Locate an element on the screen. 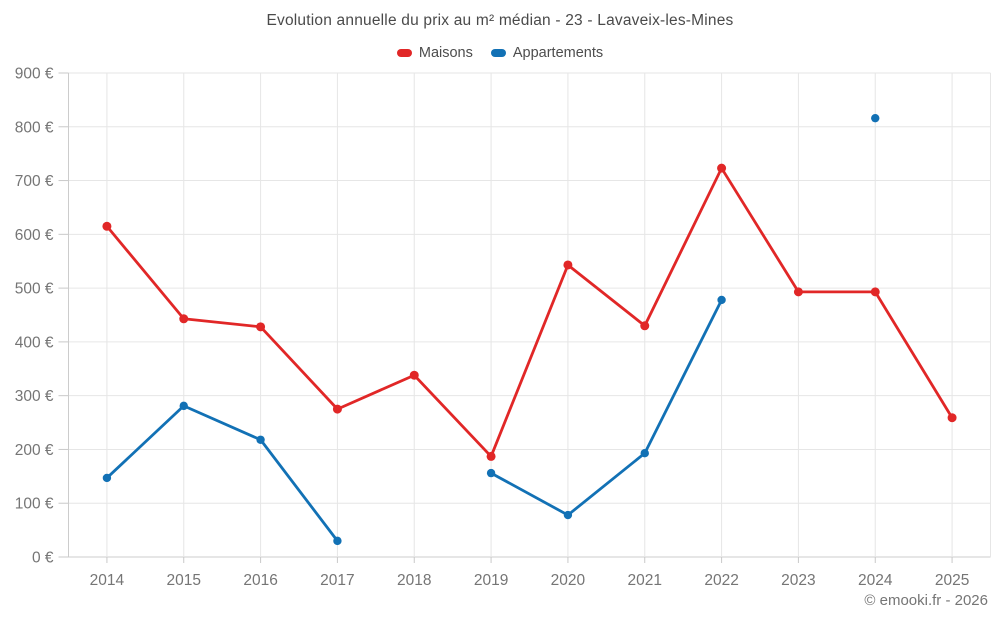 The height and width of the screenshot is (625, 1000). svg-text: 0 € is located at coordinates (43, 558).